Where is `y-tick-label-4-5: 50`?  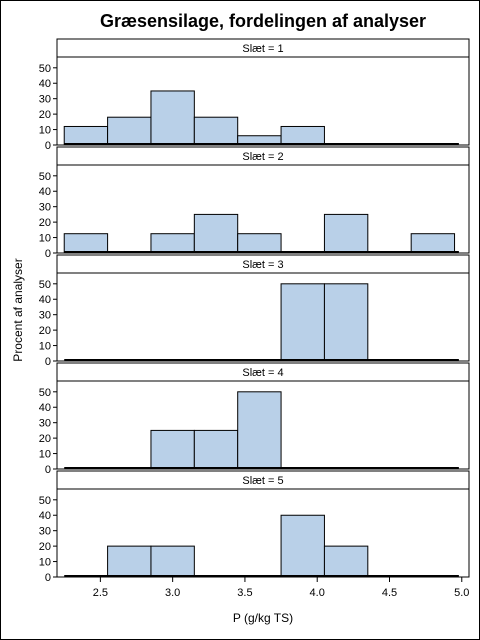
y-tick-label-4-5: 50 is located at coordinates (45, 393).